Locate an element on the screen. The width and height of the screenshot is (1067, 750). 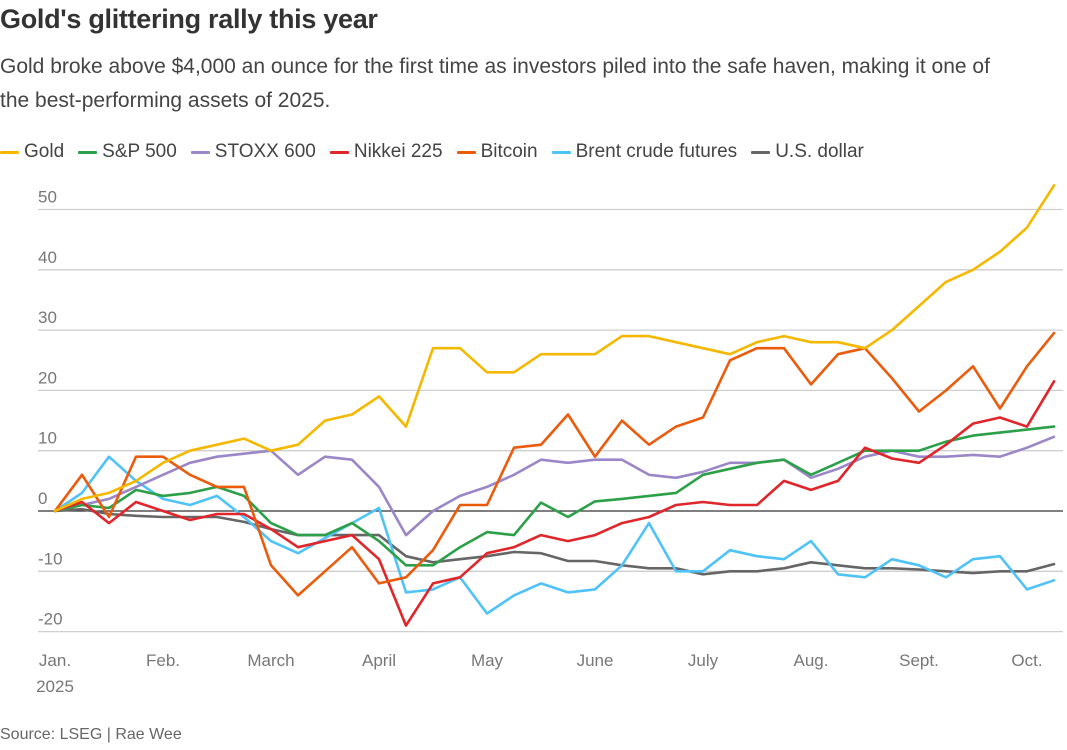
x-tick-label: May is located at coordinates (487, 660).